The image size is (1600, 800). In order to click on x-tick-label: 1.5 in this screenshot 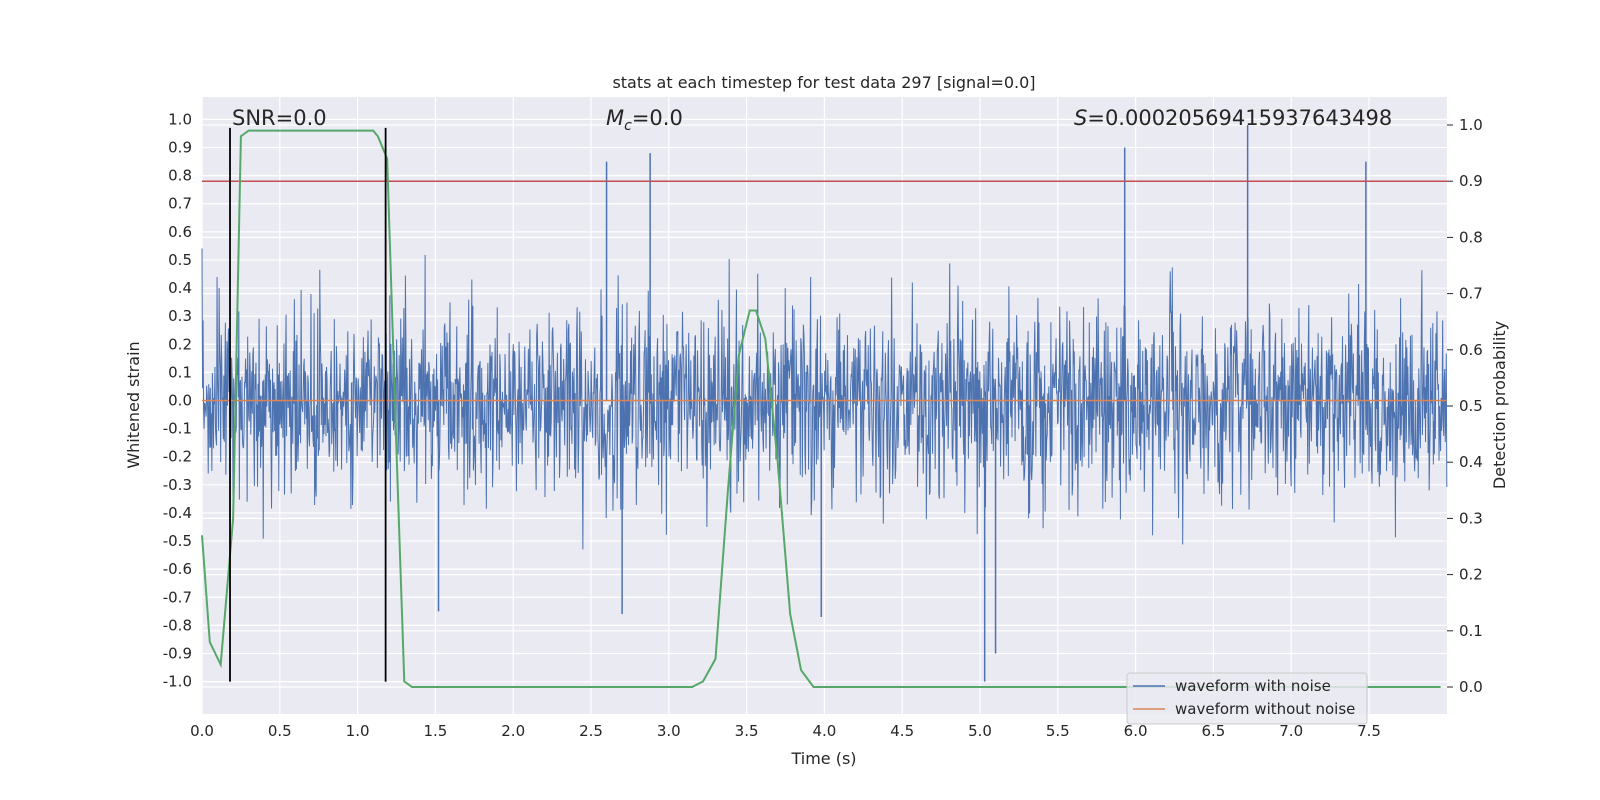, I will do `click(435, 731)`.